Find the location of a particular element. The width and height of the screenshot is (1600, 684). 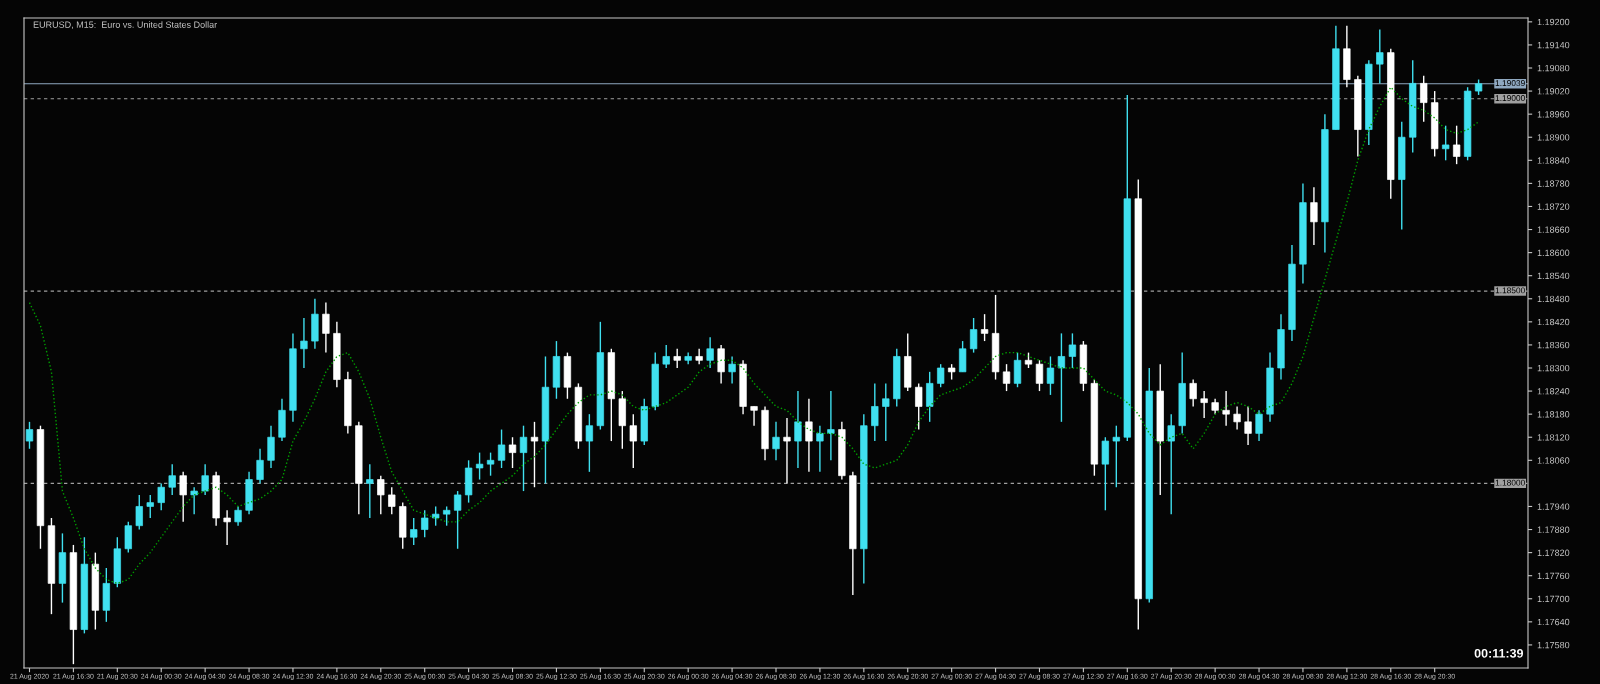

y-tick-label: 1.17880 is located at coordinates (1553, 529).